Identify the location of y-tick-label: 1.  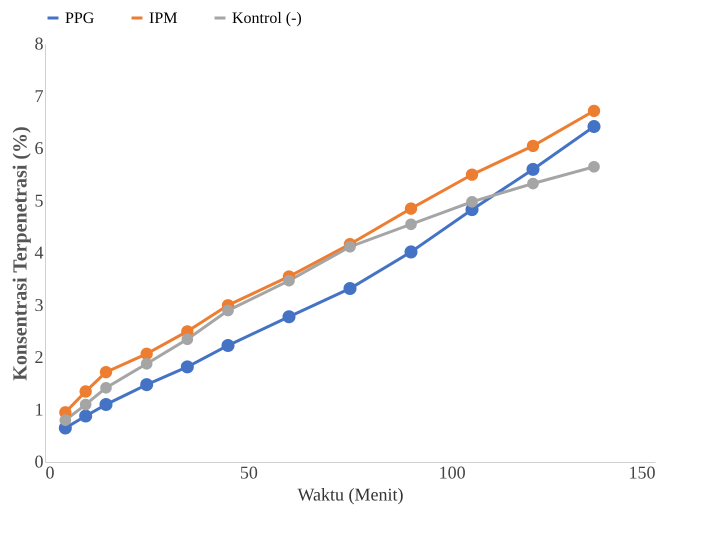
(39, 409).